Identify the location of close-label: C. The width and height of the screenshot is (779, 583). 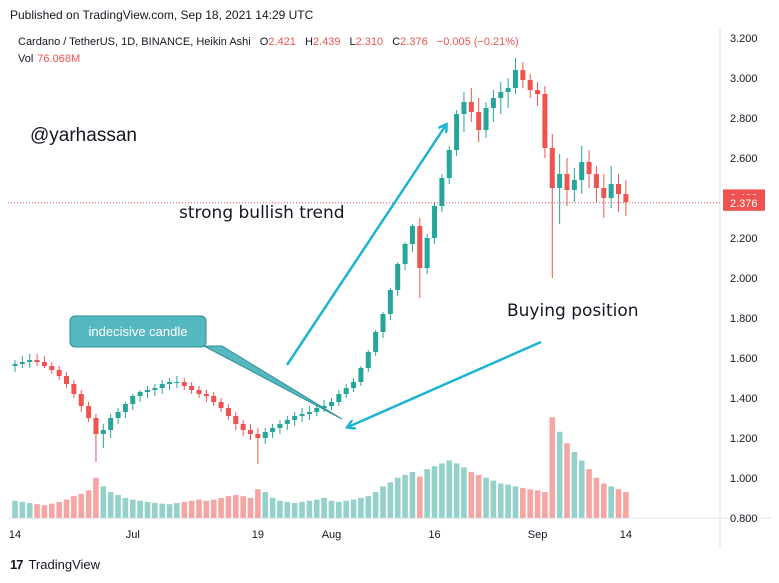
(396, 42).